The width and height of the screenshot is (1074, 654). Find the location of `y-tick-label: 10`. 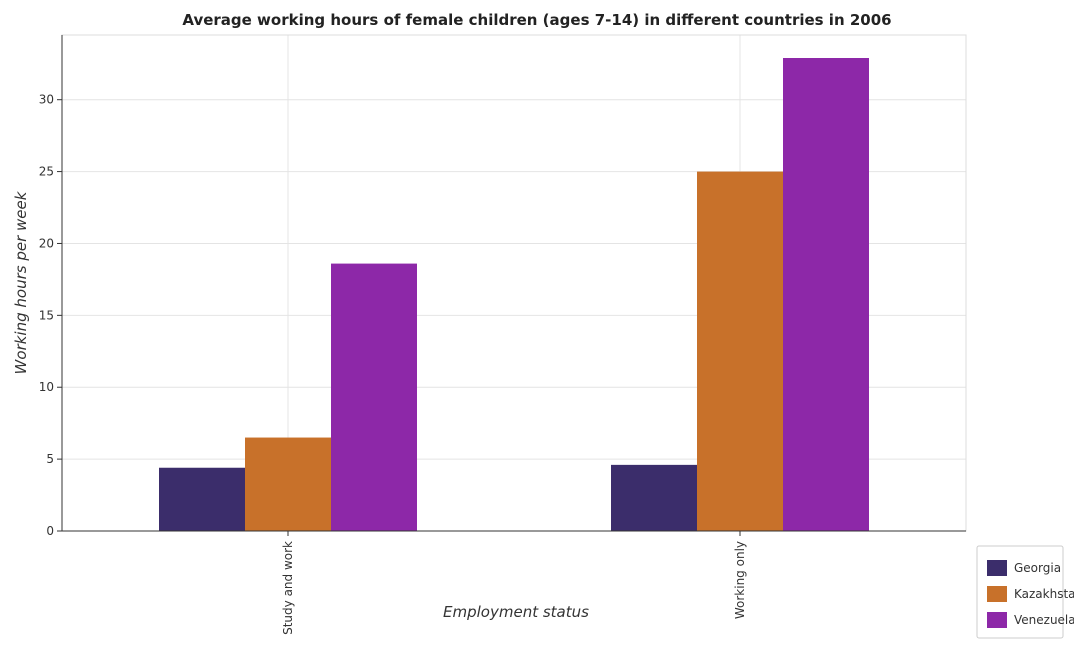

y-tick-label: 10 is located at coordinates (46, 387).